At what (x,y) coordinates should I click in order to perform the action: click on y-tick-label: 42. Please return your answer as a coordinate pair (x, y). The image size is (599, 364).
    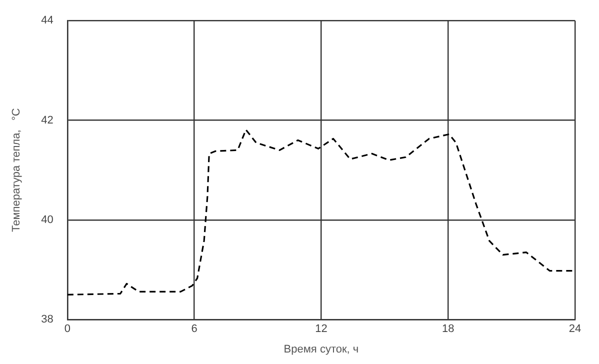
    Looking at the image, I should click on (47, 120).